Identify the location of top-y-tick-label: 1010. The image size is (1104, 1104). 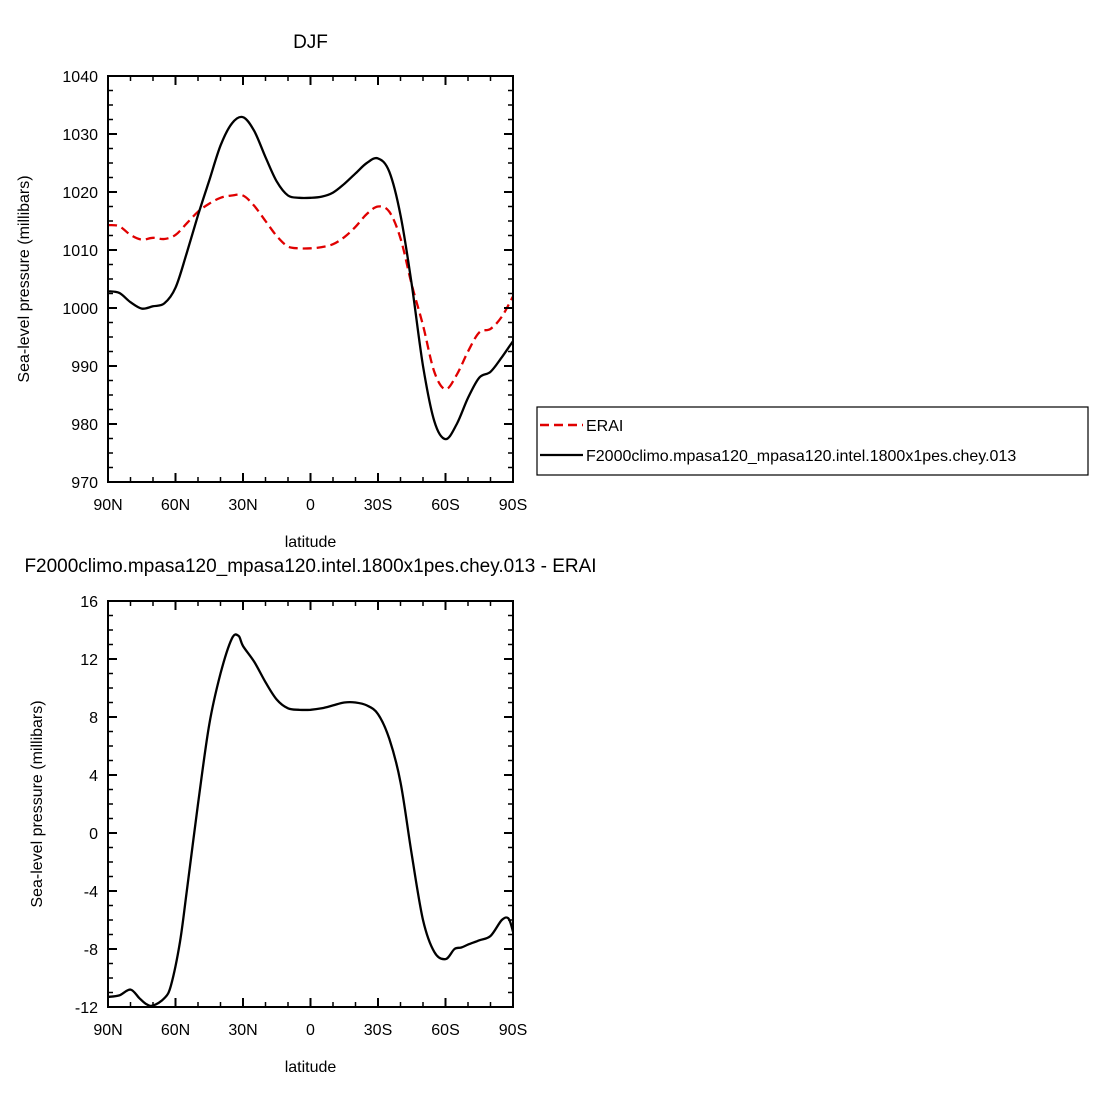
(80, 251).